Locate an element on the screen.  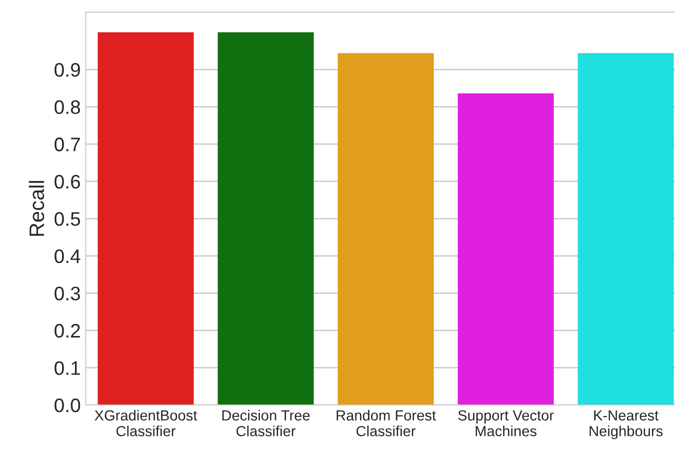
y-tick-label: 0.0 is located at coordinates (67, 405).